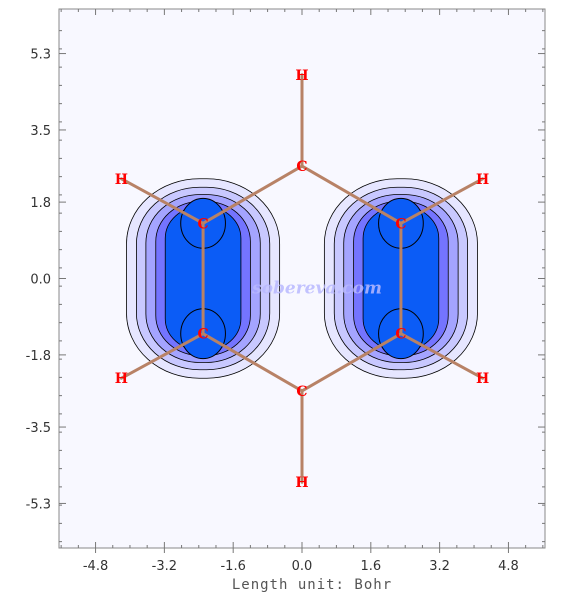  Describe the element at coordinates (508, 566) in the screenshot. I see `x-tick-label: 4.8` at that location.